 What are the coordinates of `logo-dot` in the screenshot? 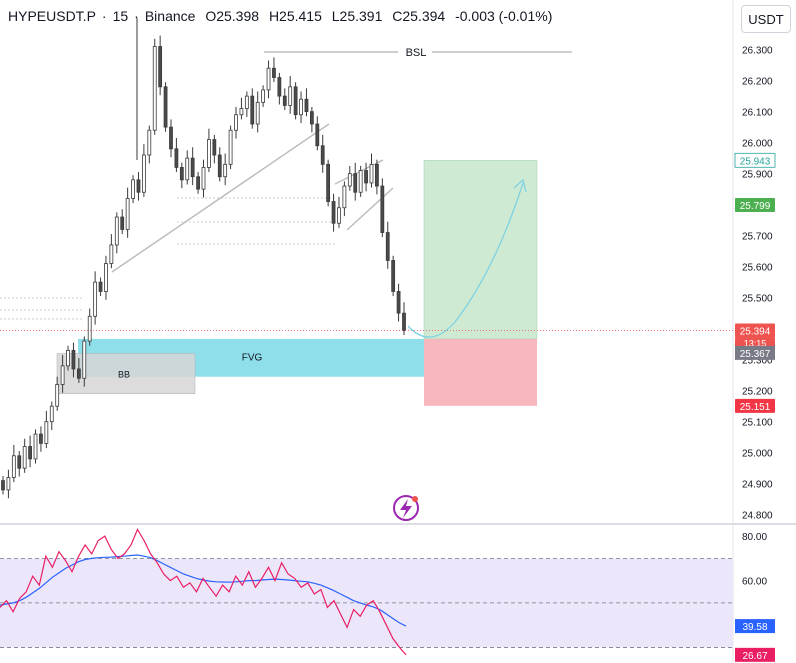 It's located at (415, 499).